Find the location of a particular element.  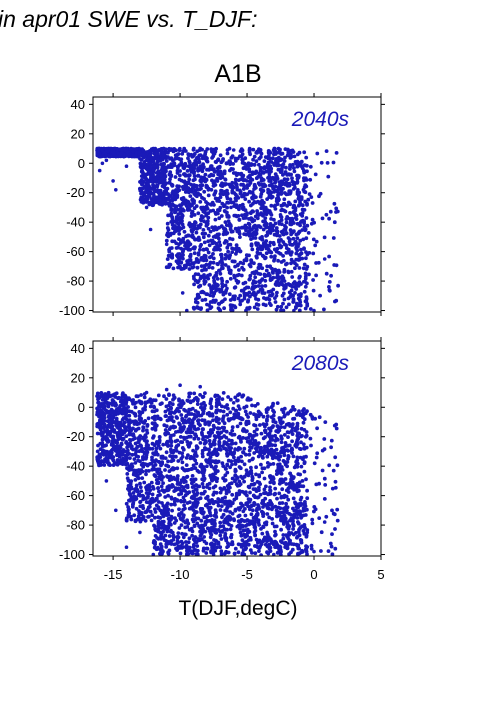

x-tick-label: -5 is located at coordinates (247, 574).